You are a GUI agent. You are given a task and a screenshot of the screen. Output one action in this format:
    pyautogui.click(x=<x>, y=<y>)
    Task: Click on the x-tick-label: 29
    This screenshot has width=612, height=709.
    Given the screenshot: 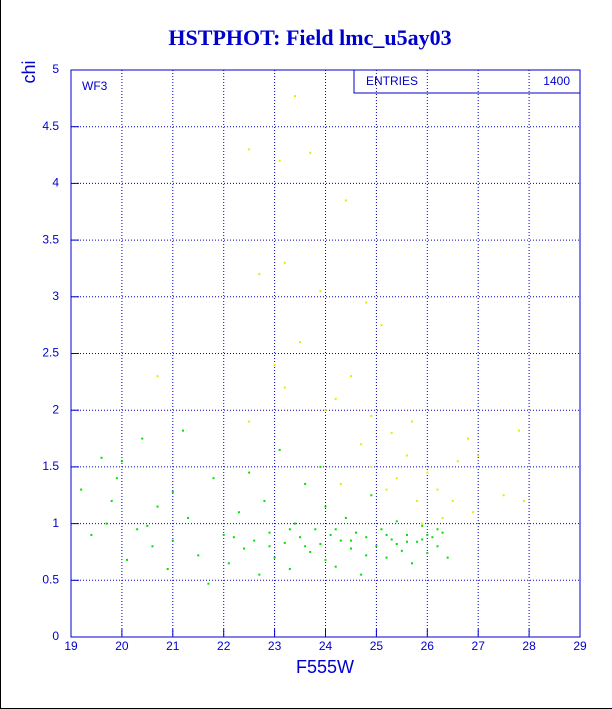 What is the action you would take?
    pyautogui.click(x=580, y=646)
    